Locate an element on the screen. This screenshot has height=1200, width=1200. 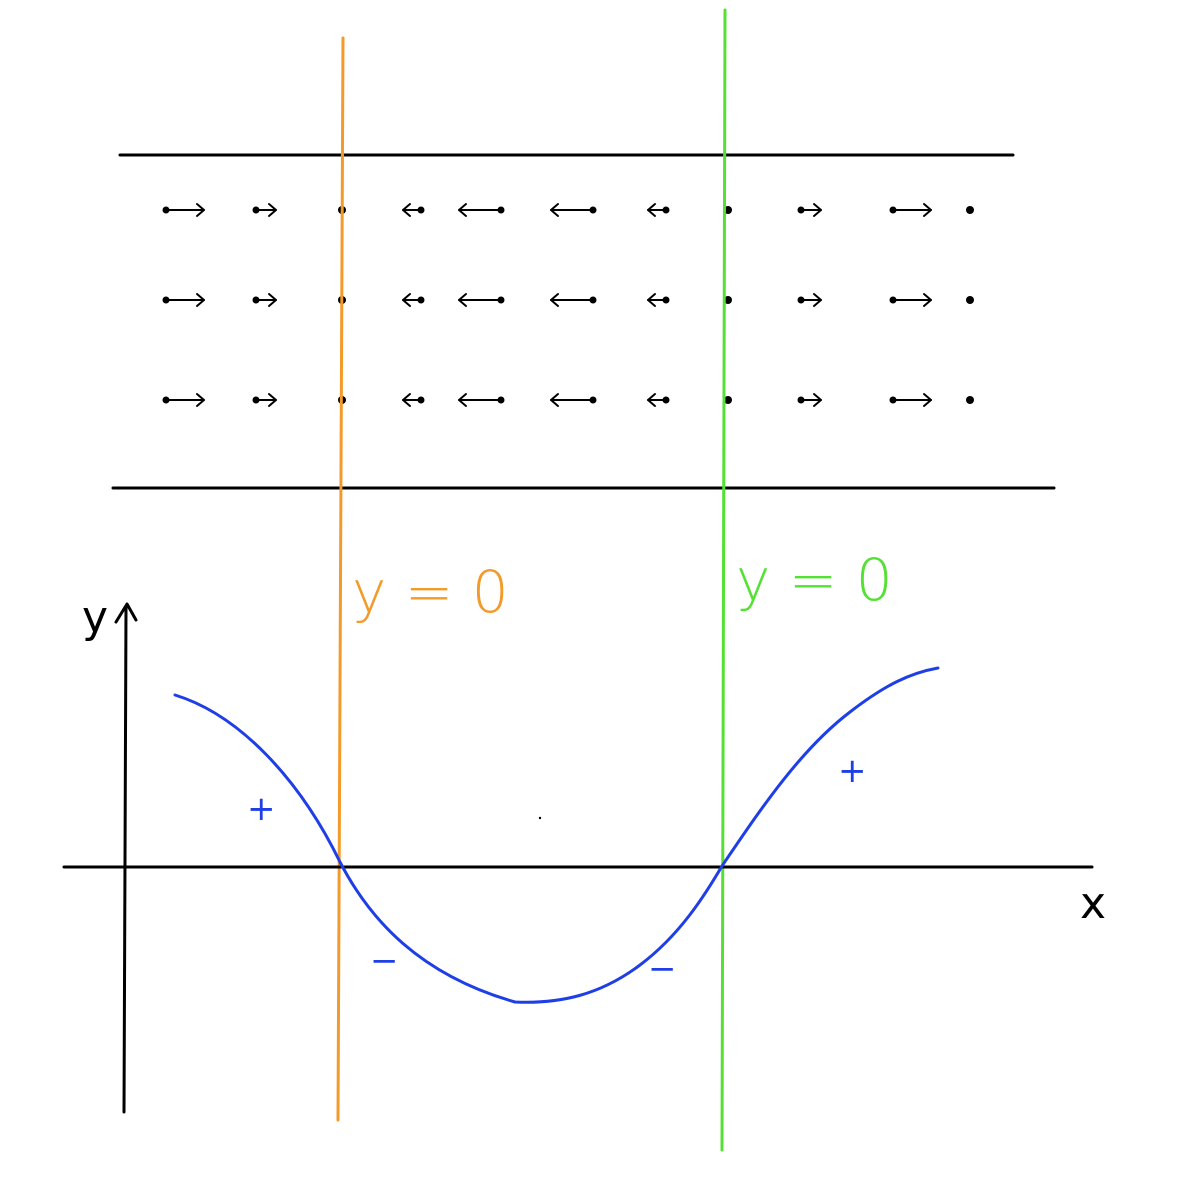
orange-equilibrium-label: y = 0 is located at coordinates (430, 592).